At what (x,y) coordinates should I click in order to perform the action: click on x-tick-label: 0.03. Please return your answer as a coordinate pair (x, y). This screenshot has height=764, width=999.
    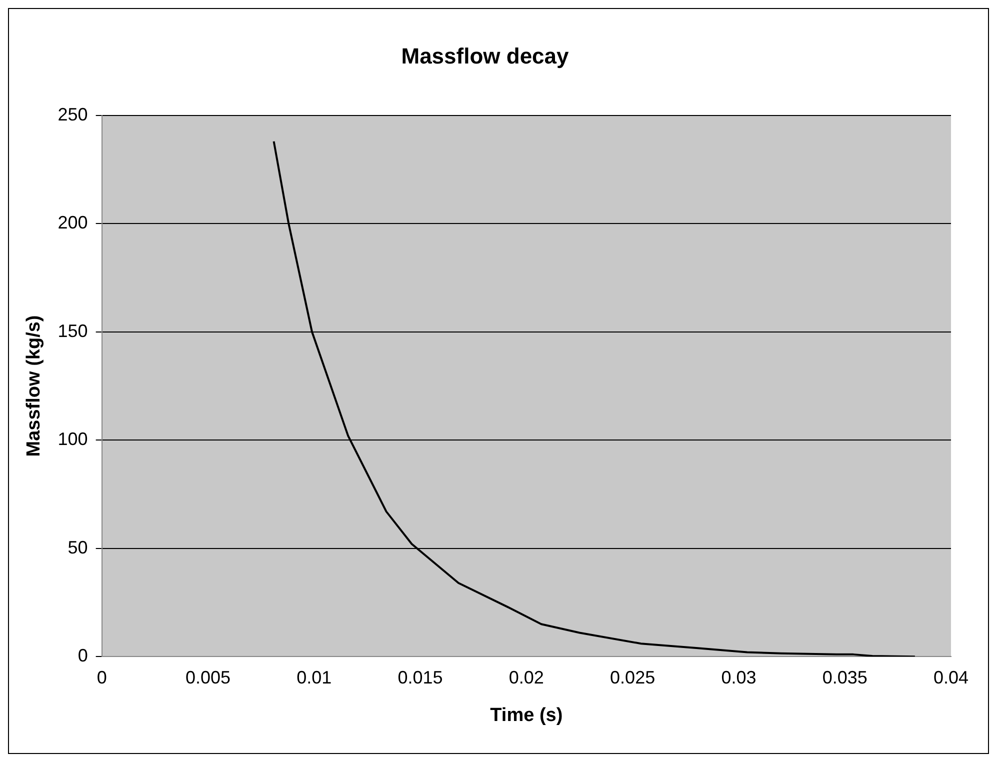
    Looking at the image, I should click on (738, 677).